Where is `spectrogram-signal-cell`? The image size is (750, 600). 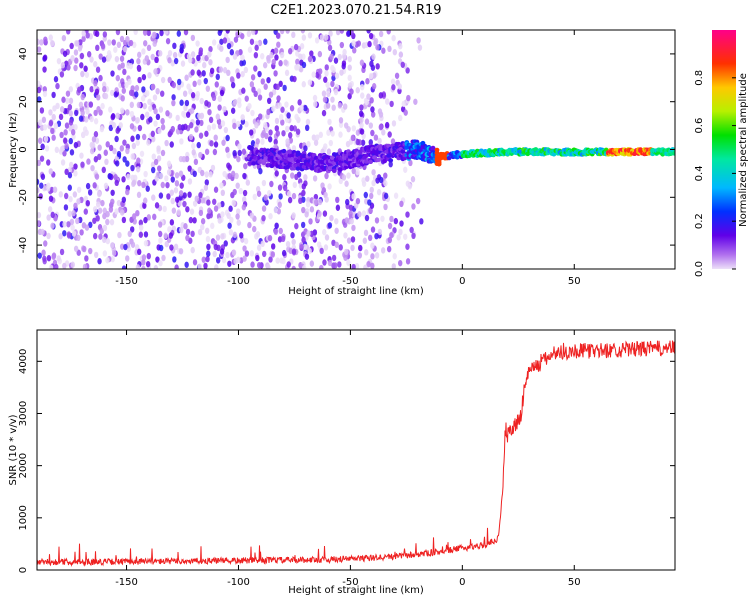
spectrogram-signal-cell is located at coordinates (437, 153).